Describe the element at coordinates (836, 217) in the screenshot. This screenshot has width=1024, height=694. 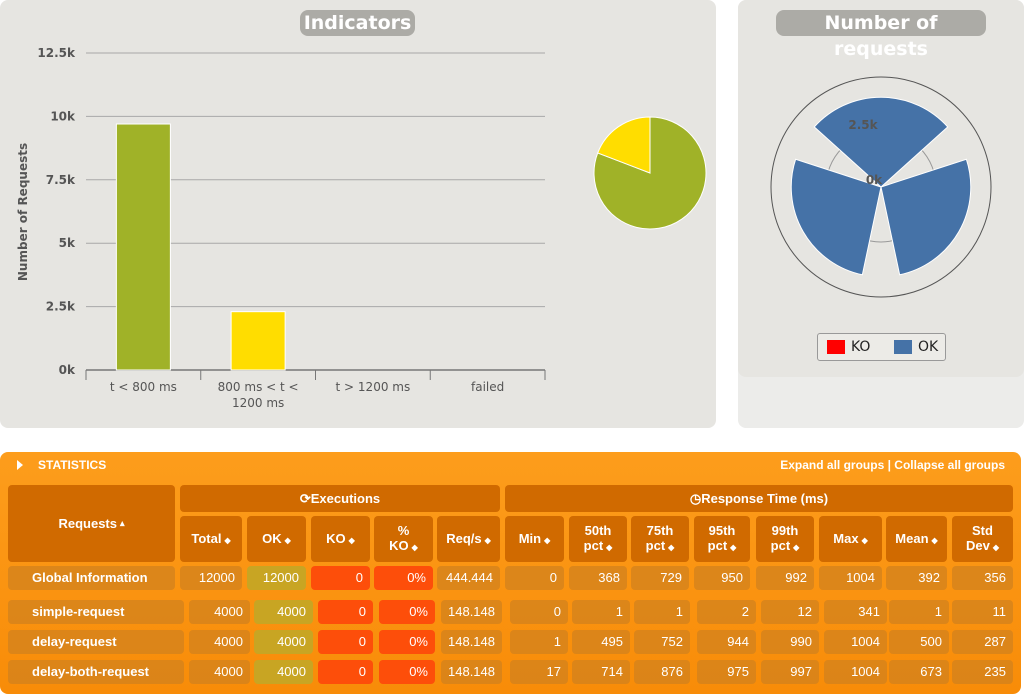
I see `polar-wedge-delay-both-request` at that location.